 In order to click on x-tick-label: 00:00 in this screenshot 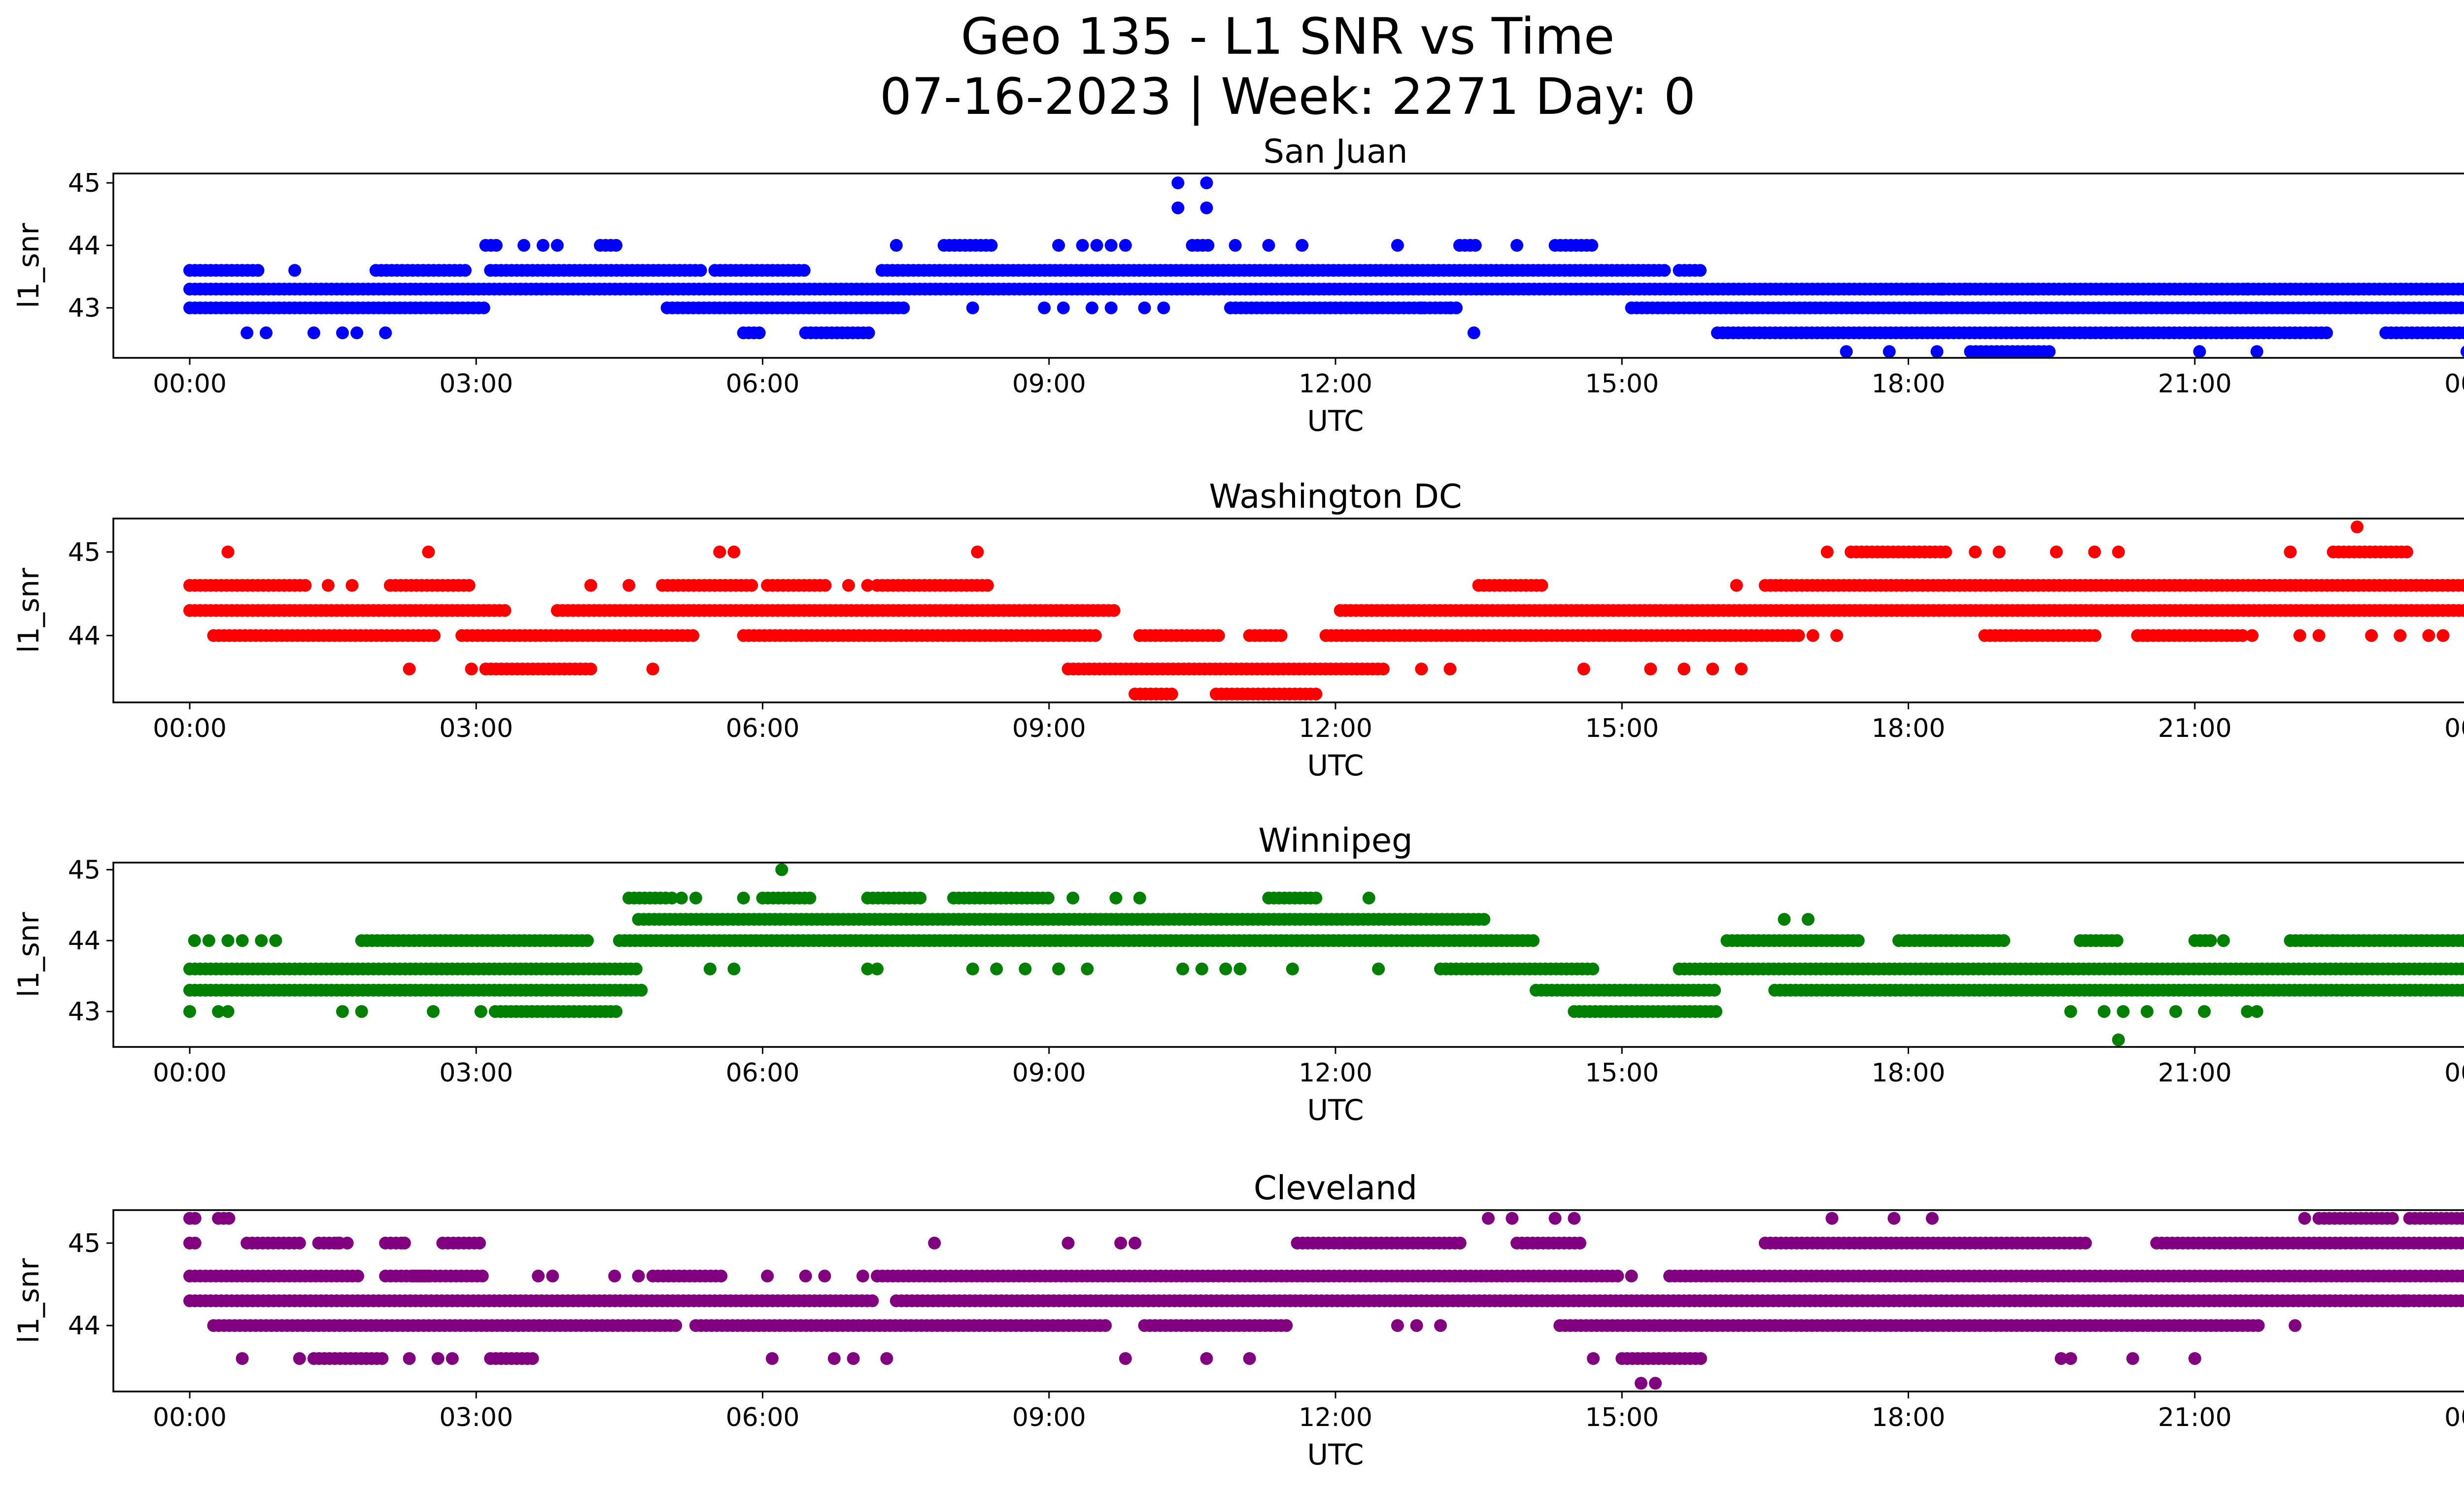, I will do `click(190, 384)`.